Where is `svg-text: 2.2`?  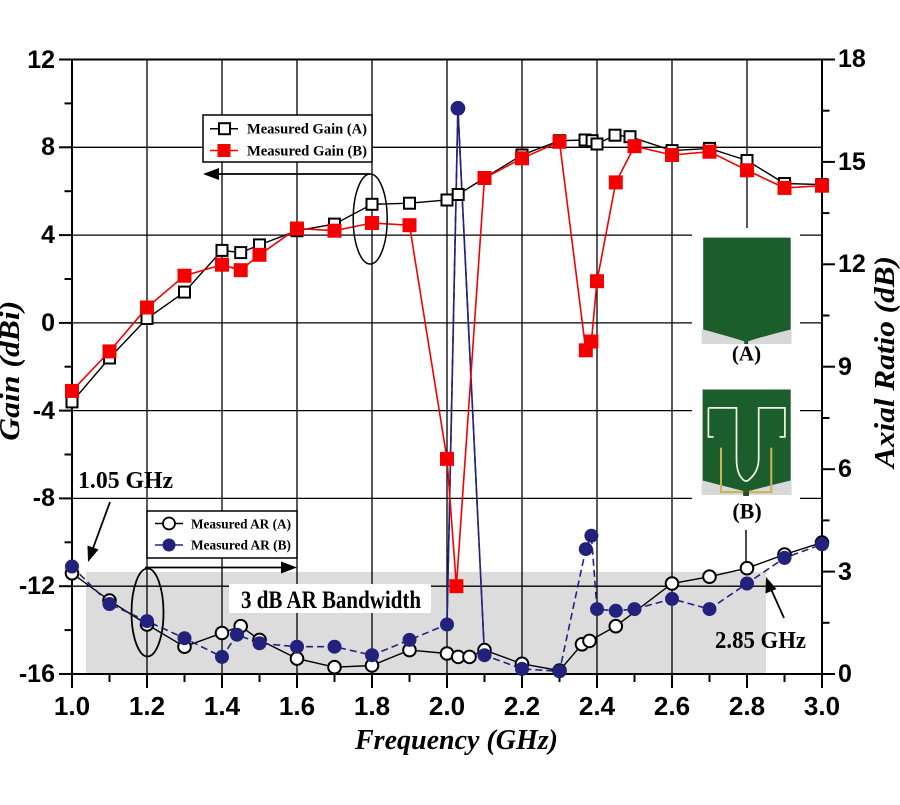
svg-text: 2.2 is located at coordinates (522, 706).